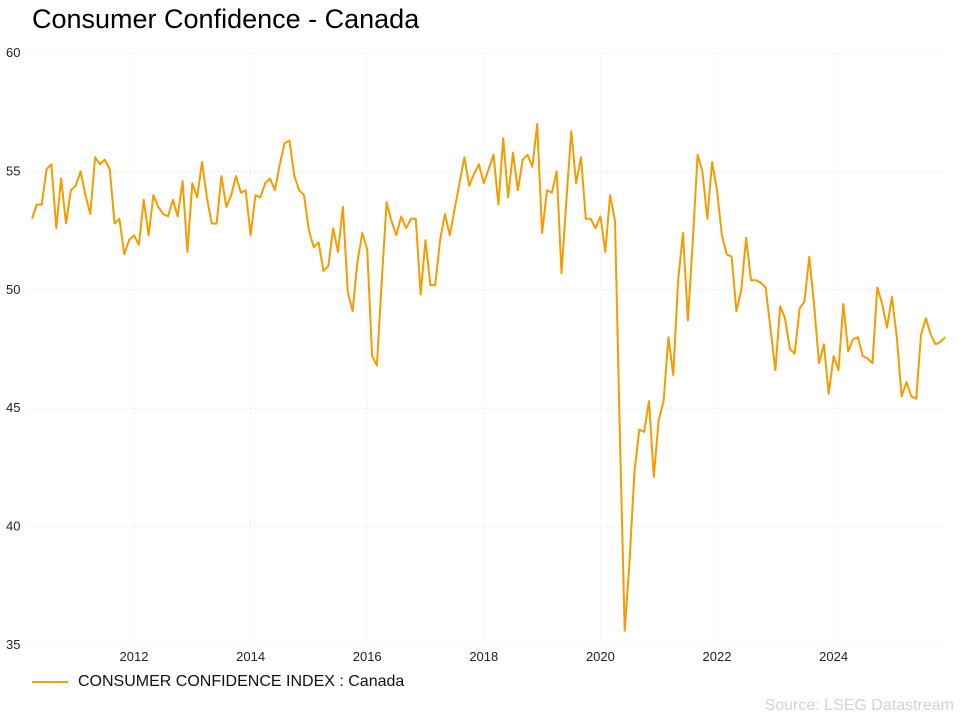 The height and width of the screenshot is (720, 960). Describe the element at coordinates (367, 656) in the screenshot. I see `x-tick-label: 2016` at that location.